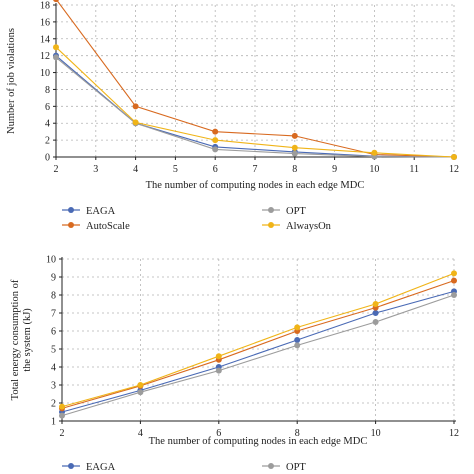 This screenshot has width=474, height=474. What do you see at coordinates (53, 314) in the screenshot?
I see `y-tick-label: 7` at bounding box center [53, 314].